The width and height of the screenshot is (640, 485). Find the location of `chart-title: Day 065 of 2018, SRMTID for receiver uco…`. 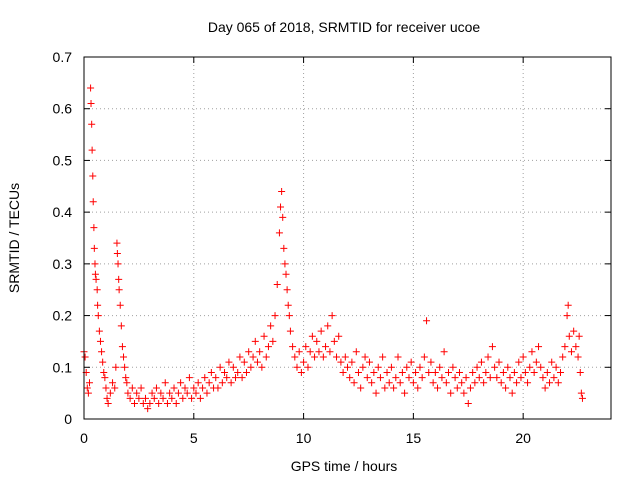

chart-title: Day 065 of 2018, SRMTID for receiver uco… is located at coordinates (344, 27).